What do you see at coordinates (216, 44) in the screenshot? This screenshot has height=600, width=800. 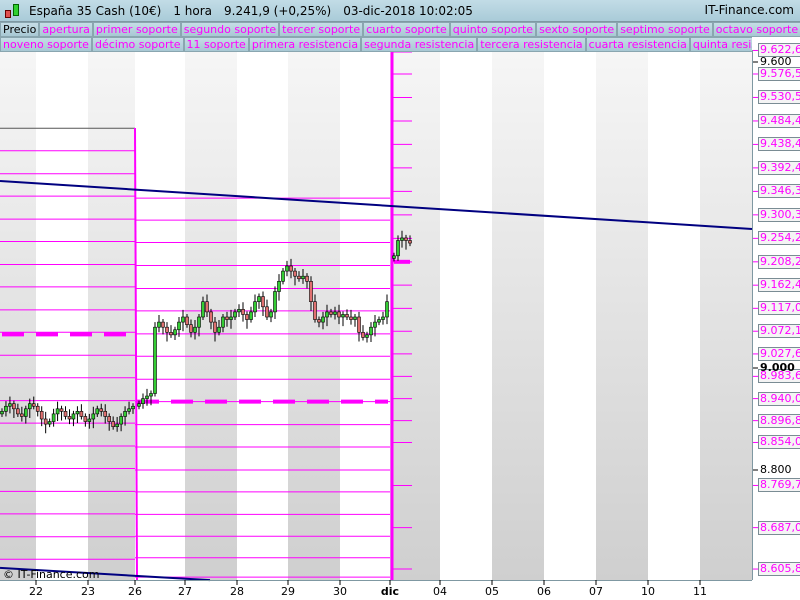 I see `legend-item: 11 soporte` at bounding box center [216, 44].